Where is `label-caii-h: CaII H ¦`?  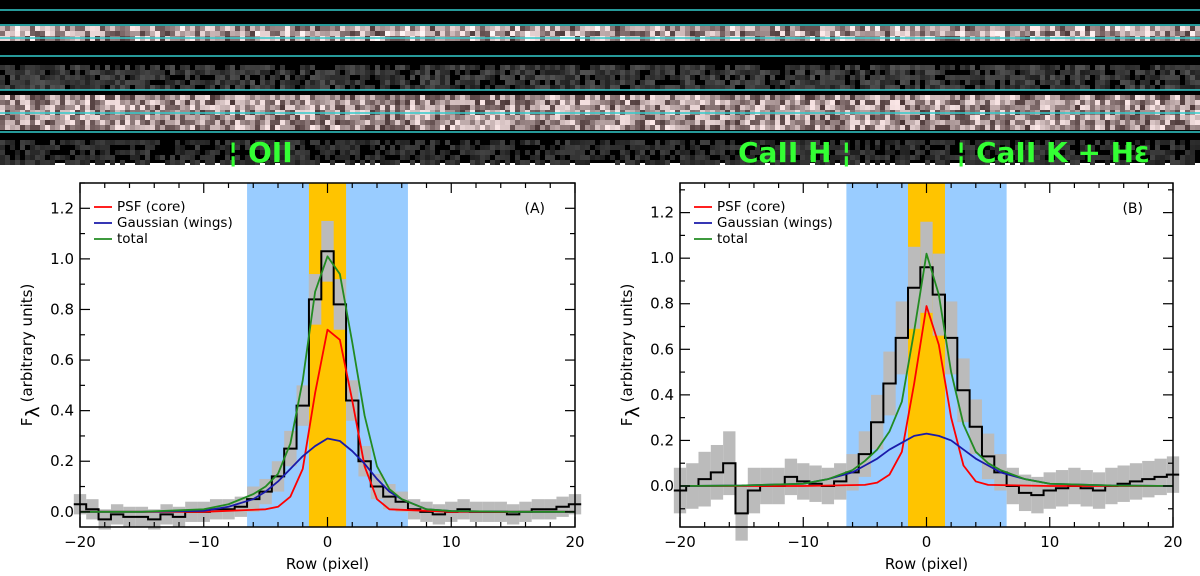 label-caii-h: CaII H ¦ is located at coordinates (794, 152).